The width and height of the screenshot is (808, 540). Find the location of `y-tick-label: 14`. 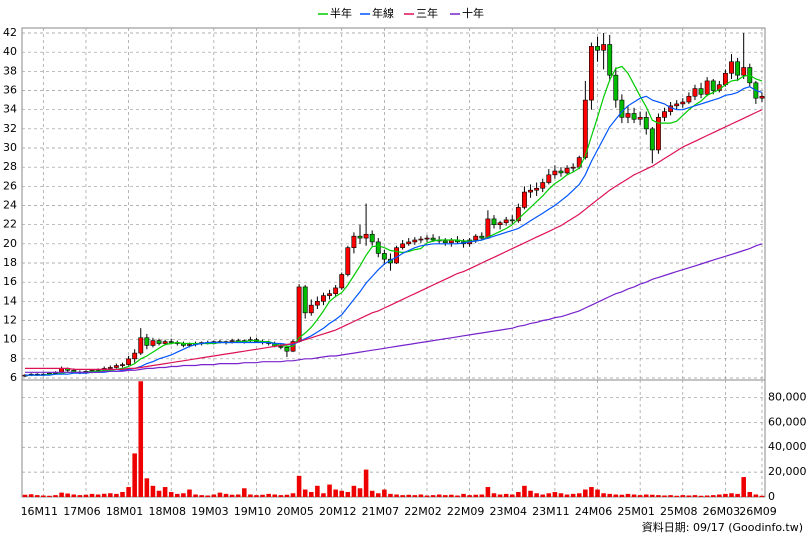

y-tick-label: 14 is located at coordinates (10, 300).